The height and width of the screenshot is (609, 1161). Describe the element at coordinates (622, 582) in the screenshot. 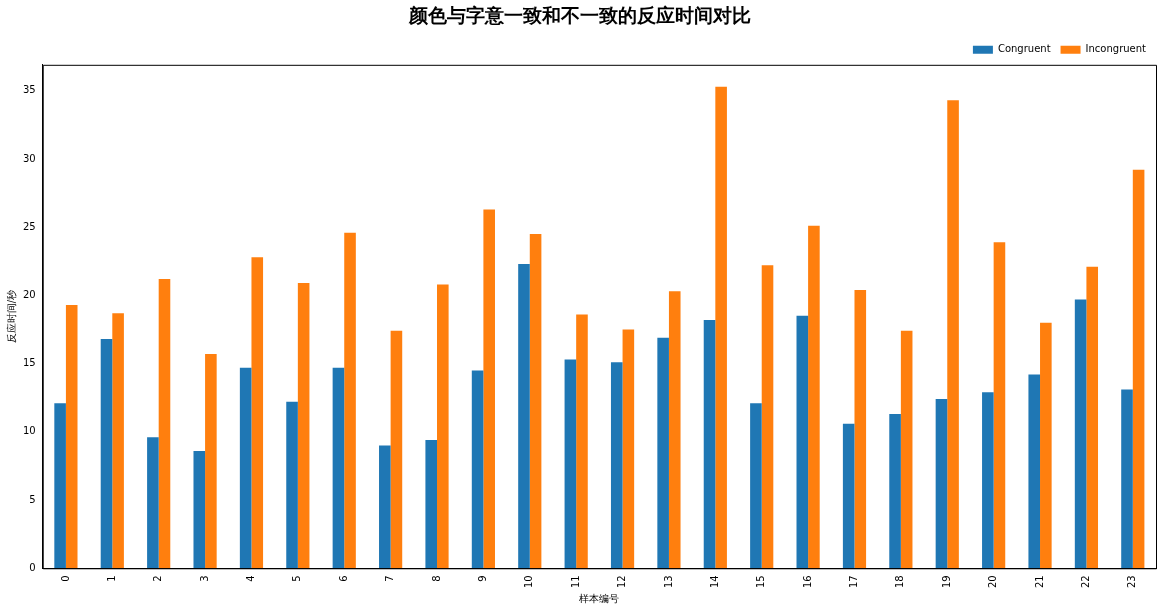

I see `x-tick-label: 12` at that location.